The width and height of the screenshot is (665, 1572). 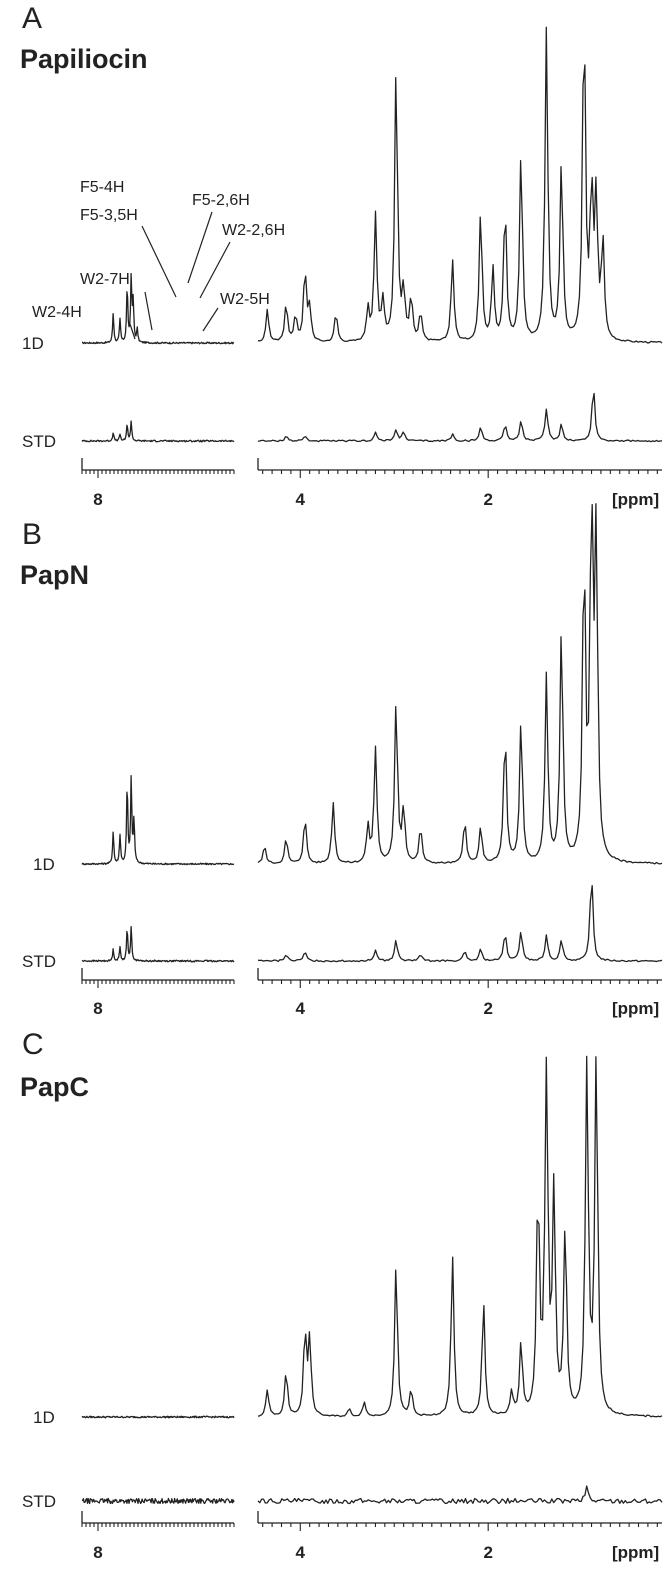 What do you see at coordinates (33, 1044) in the screenshot?
I see `panel-letter: C` at bounding box center [33, 1044].